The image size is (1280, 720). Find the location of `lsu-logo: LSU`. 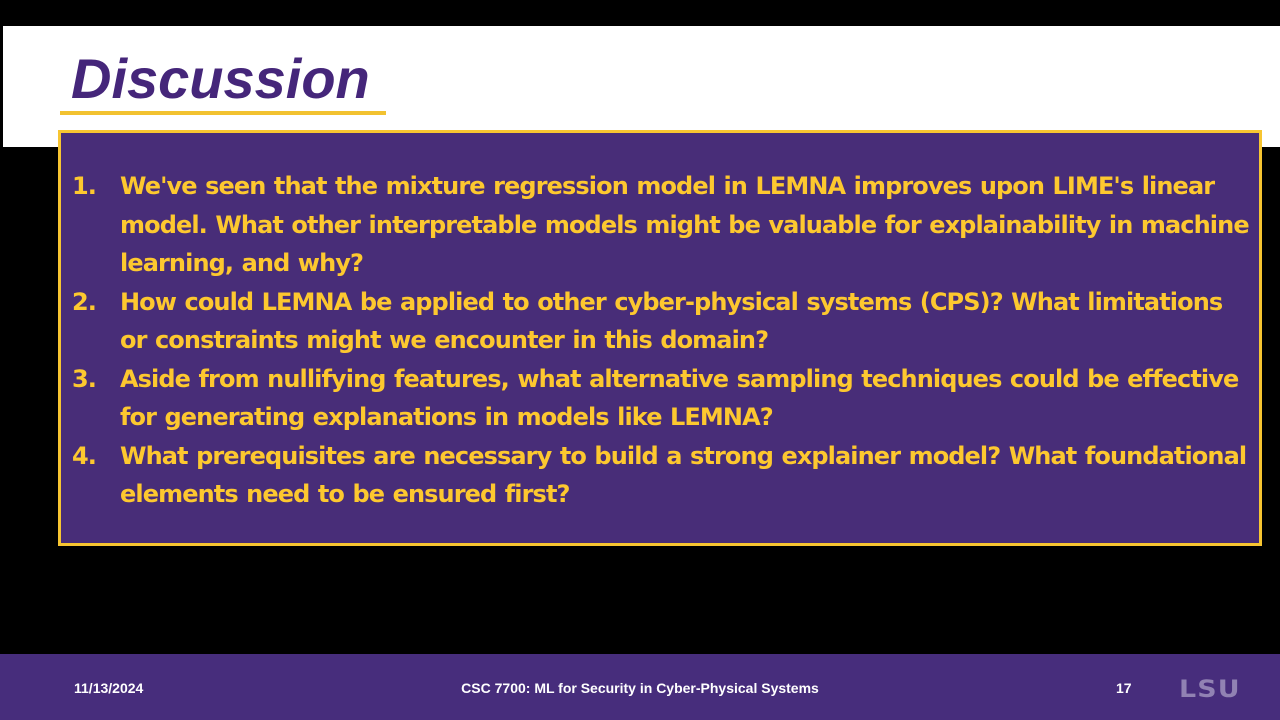

lsu-logo: LSU is located at coordinates (1210, 689).